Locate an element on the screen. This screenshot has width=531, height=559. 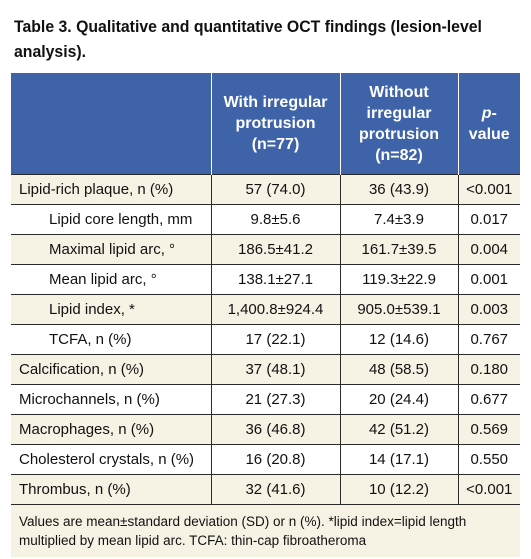
cell-p: 0.004 is located at coordinates (488, 249).